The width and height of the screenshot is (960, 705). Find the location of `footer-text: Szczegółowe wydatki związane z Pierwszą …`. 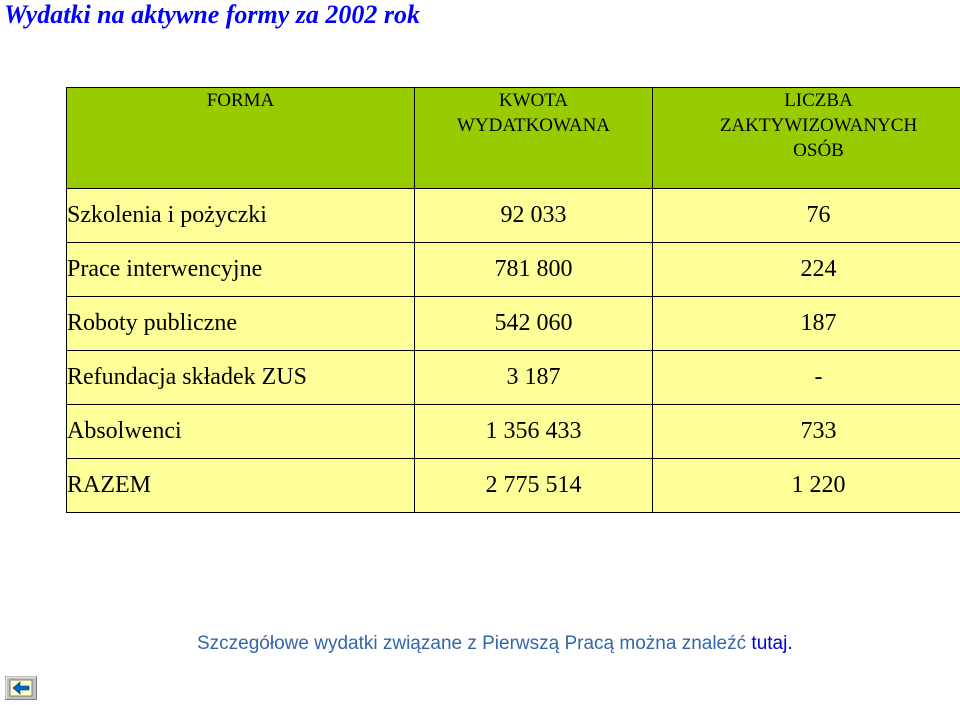

footer-text: Szczegółowe wydatki związane z Pierwszą … is located at coordinates (471, 643).